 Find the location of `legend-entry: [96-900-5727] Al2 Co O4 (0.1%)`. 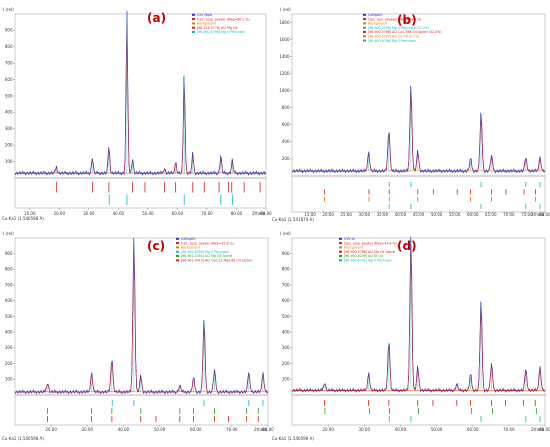

legend-entry: [96-900-5727] Al2 Co O4 (0.1%) is located at coordinates (393, 37).